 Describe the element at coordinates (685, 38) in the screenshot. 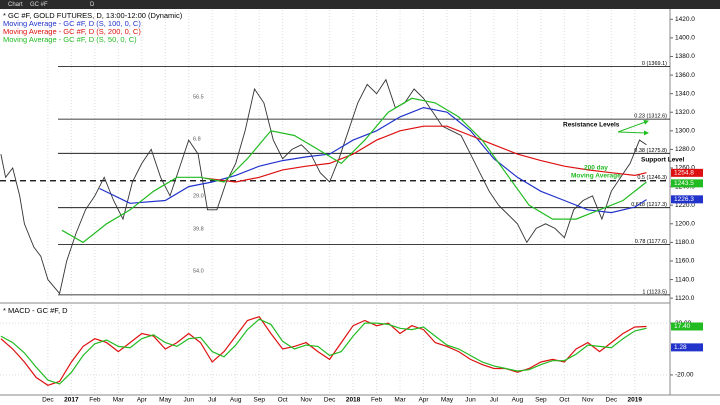

I see `y-tick-label: 1400.0` at that location.